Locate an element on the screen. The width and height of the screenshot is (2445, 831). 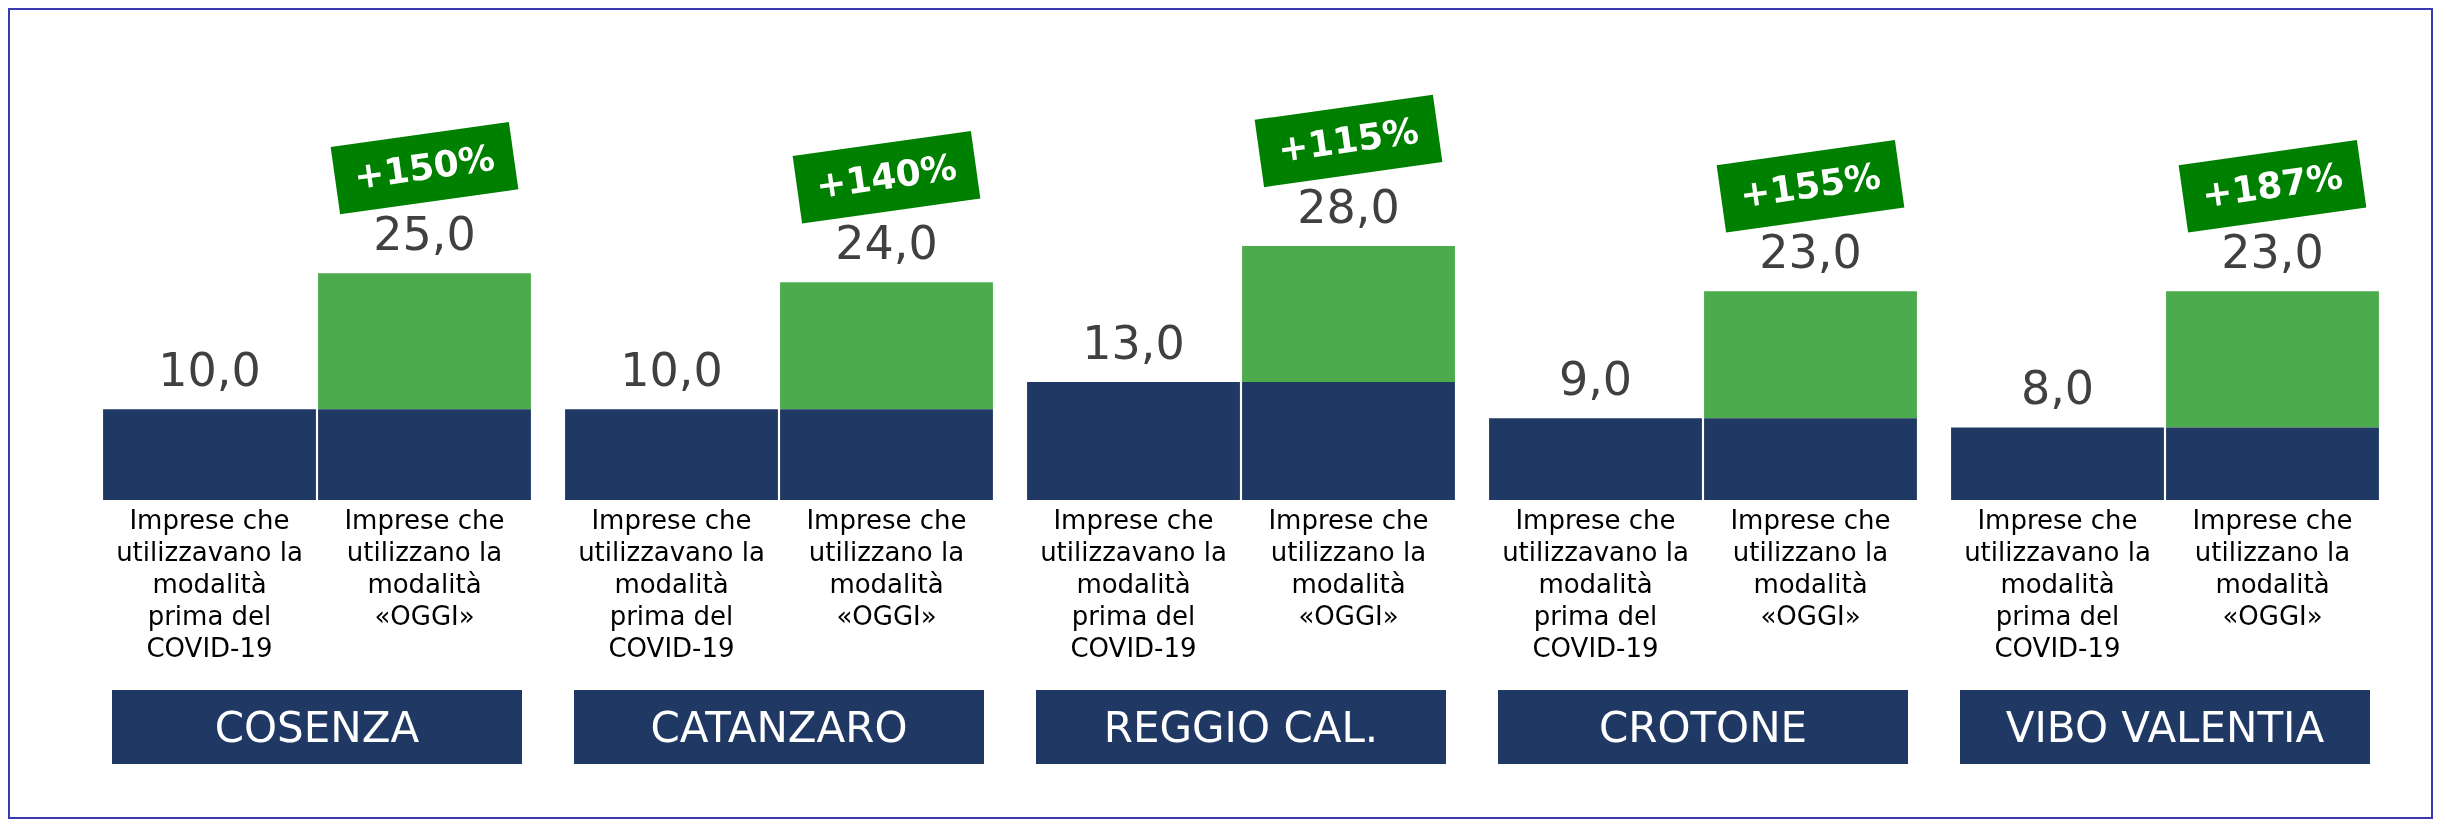
text: +155% is located at coordinates (1810, 185).